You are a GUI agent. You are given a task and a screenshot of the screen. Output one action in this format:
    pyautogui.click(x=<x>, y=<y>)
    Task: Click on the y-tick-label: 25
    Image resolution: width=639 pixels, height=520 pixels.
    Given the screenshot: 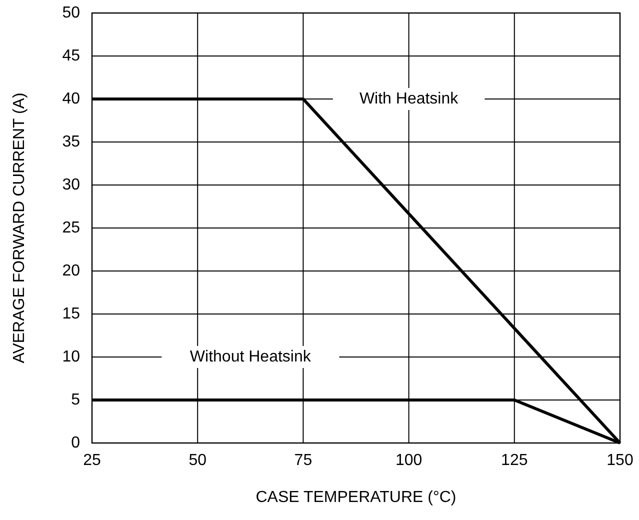 What is the action you would take?
    pyautogui.click(x=71, y=228)
    